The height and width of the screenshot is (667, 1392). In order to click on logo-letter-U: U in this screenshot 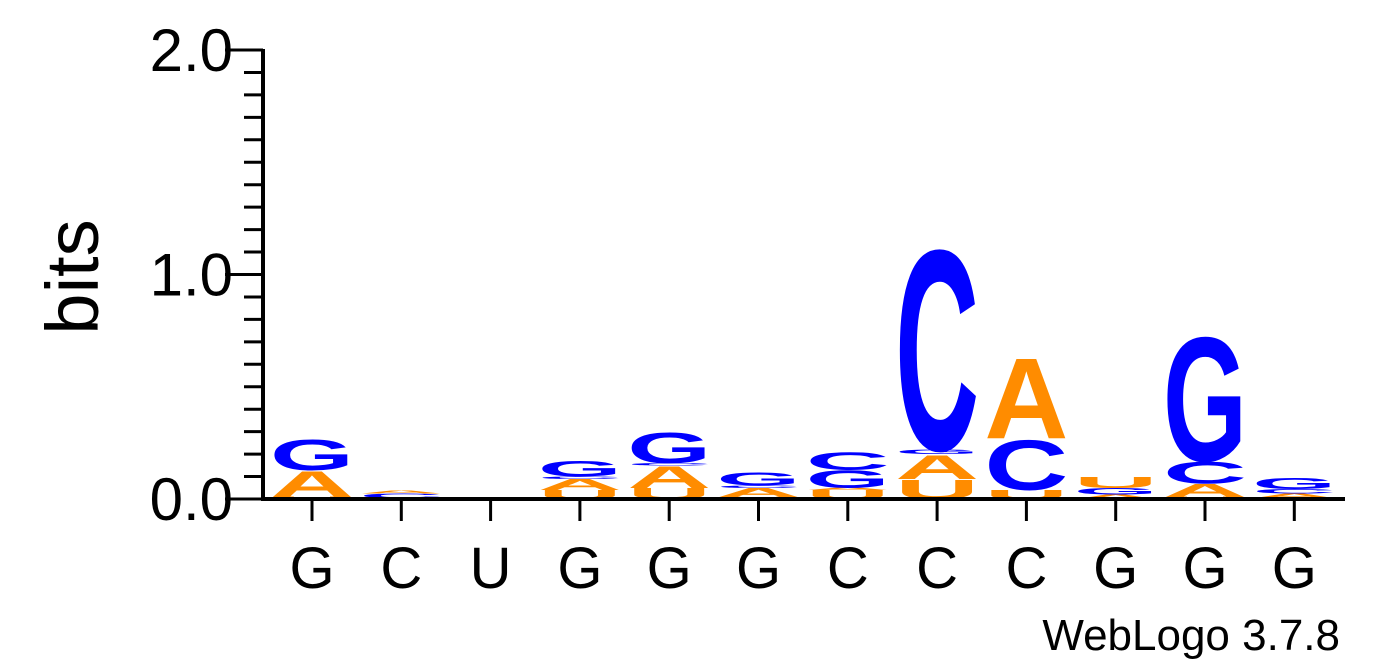, I will do `click(1116, 482)`.